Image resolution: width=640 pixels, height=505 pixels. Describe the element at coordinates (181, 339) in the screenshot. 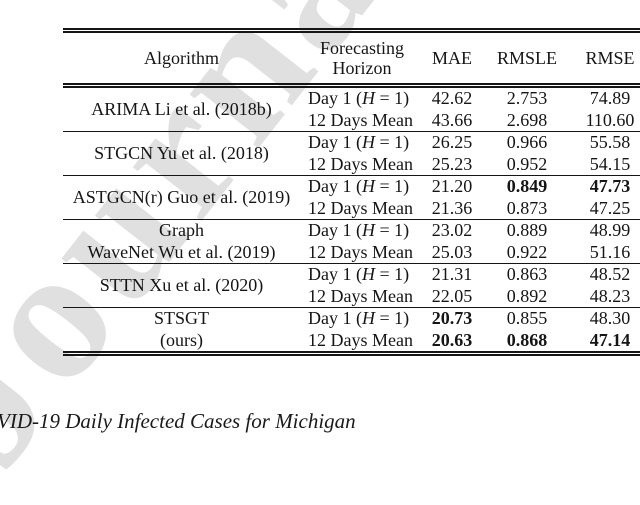

I see `algorithm-label-line2: (ours)` at that location.